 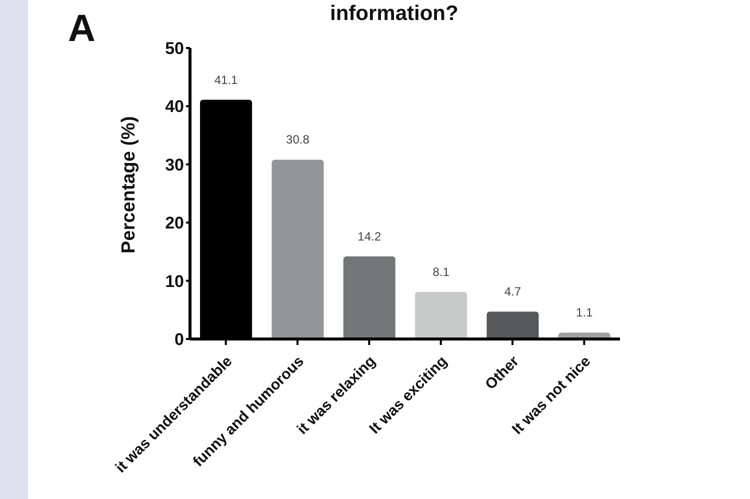 I want to click on y-tick-label: 0, so click(x=179, y=340).